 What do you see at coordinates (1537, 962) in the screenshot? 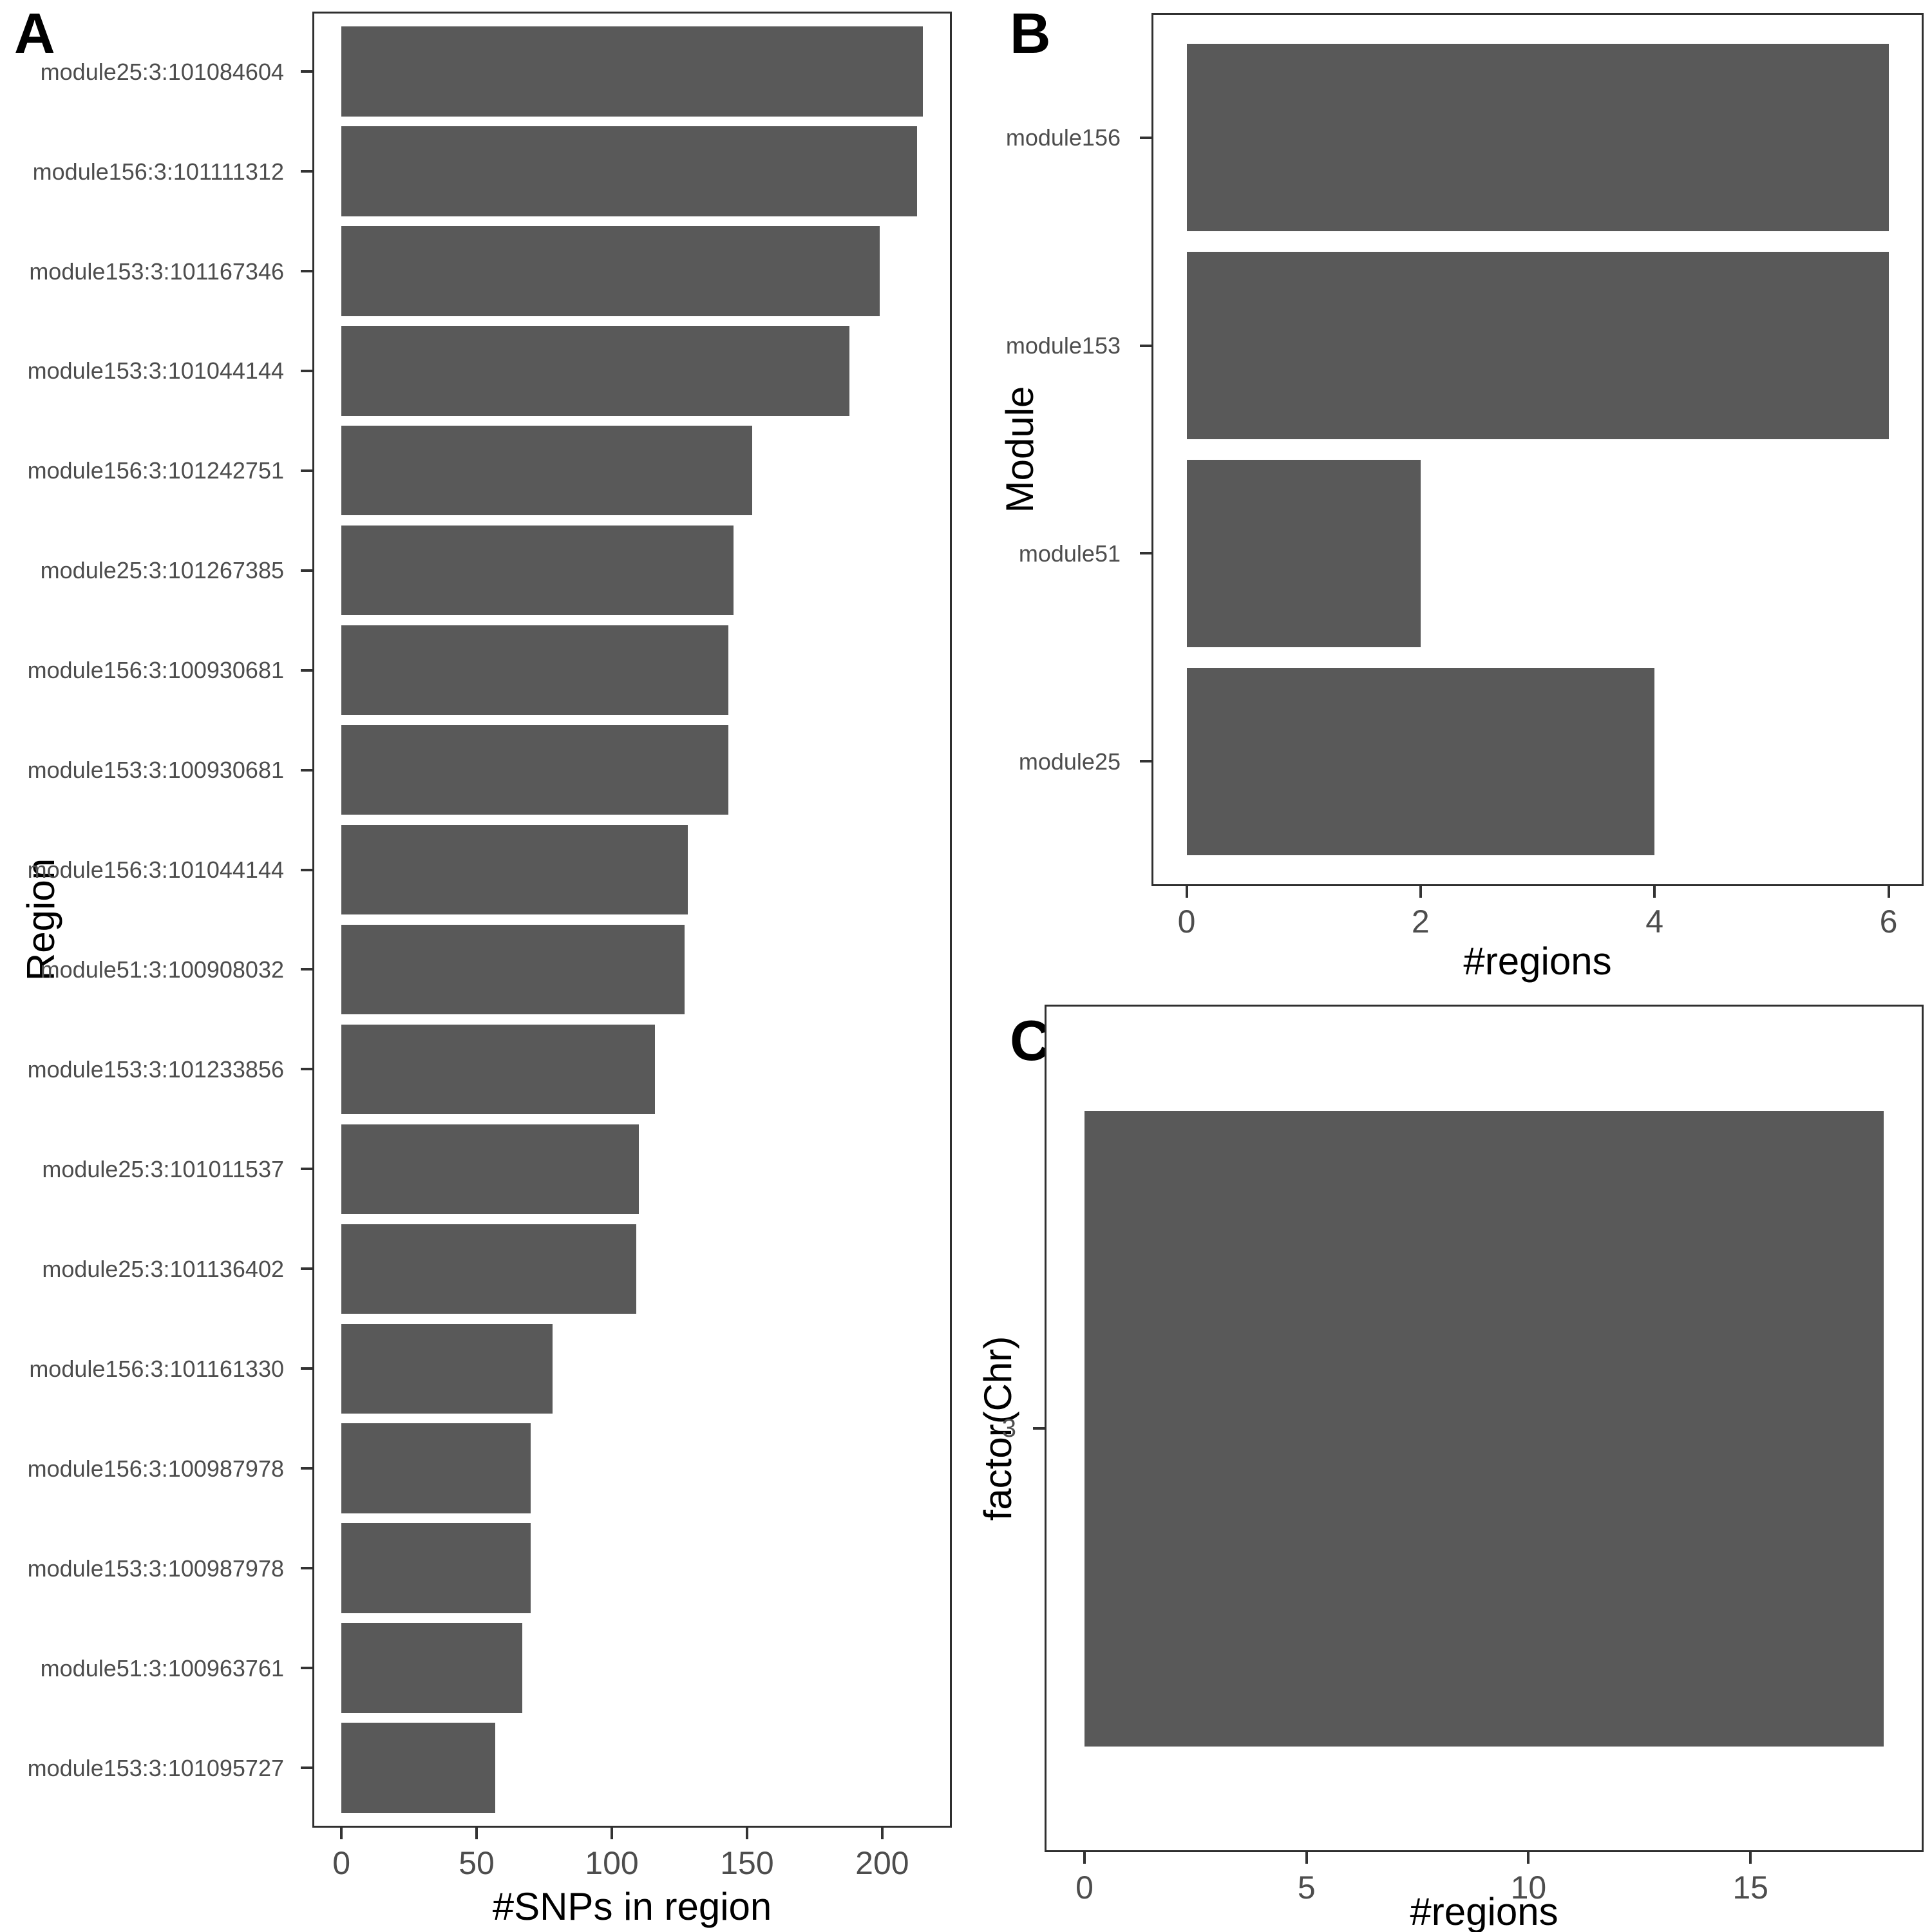
I see `panel-b-x-axis-title: #regions` at bounding box center [1537, 962].